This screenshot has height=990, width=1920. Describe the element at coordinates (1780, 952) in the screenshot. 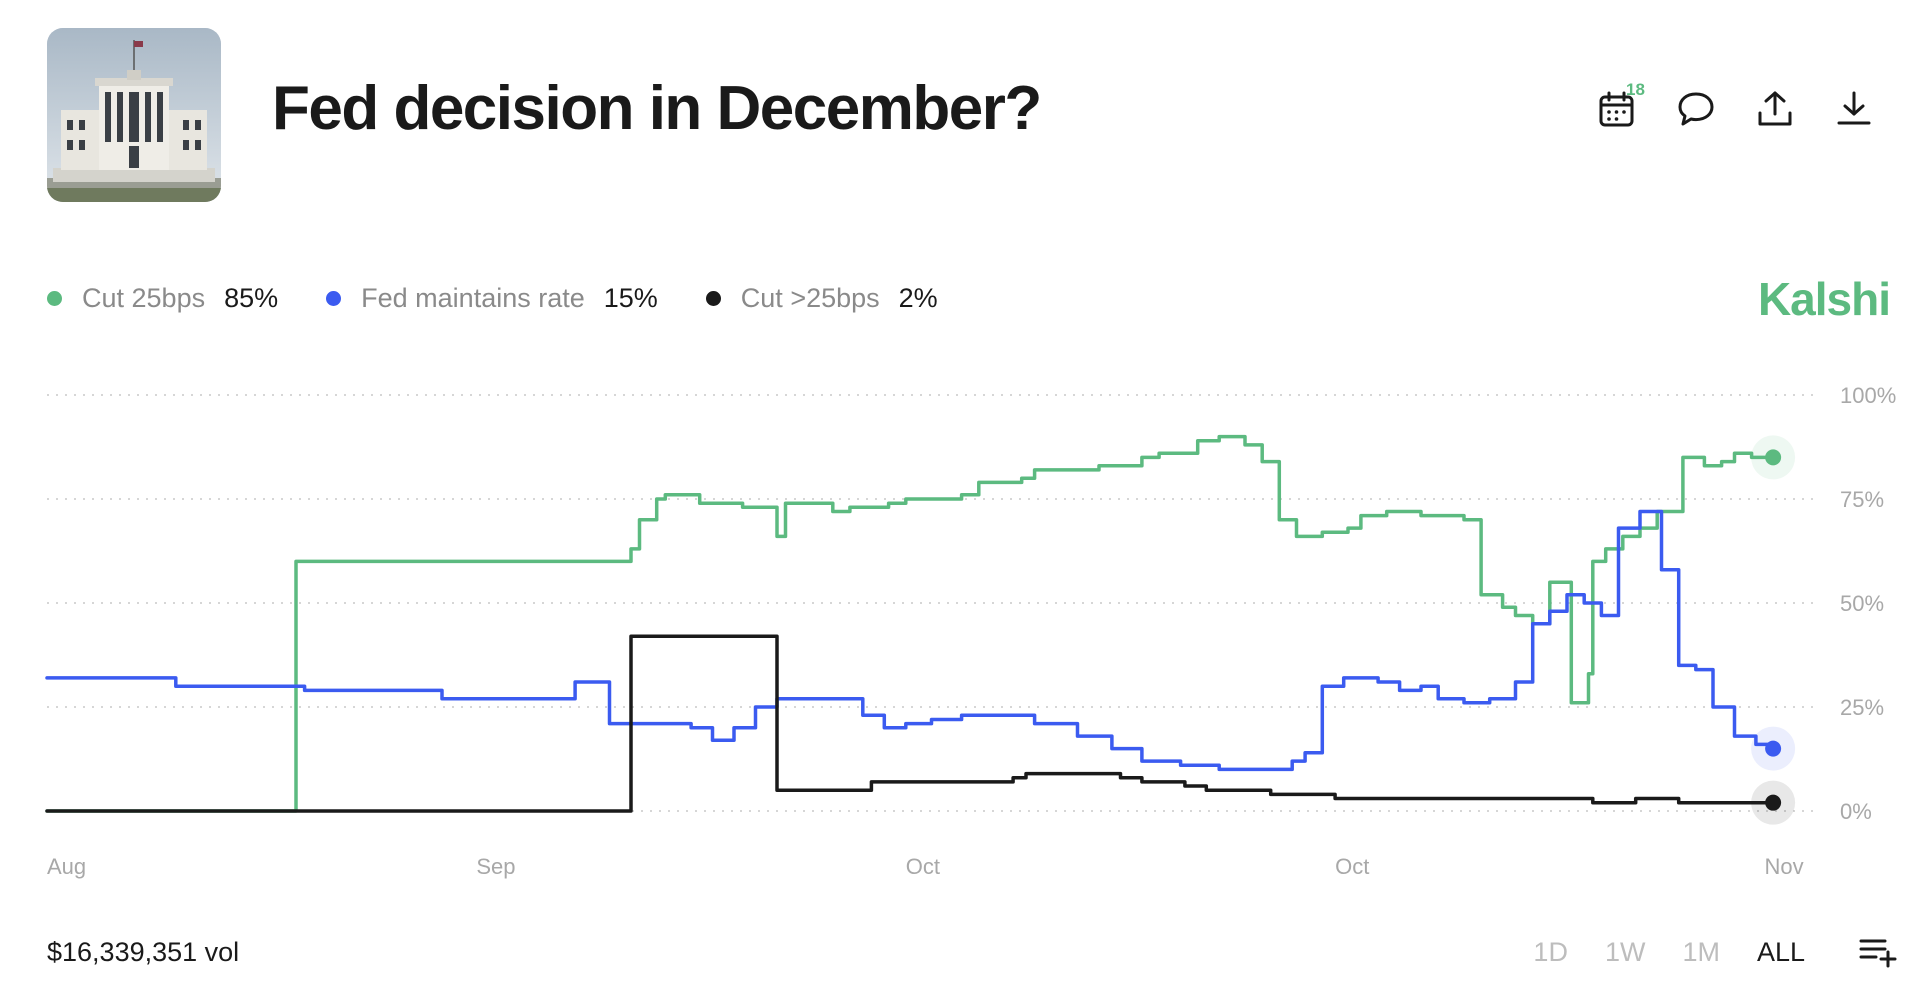

I see `range-all-button: ALL` at that location.